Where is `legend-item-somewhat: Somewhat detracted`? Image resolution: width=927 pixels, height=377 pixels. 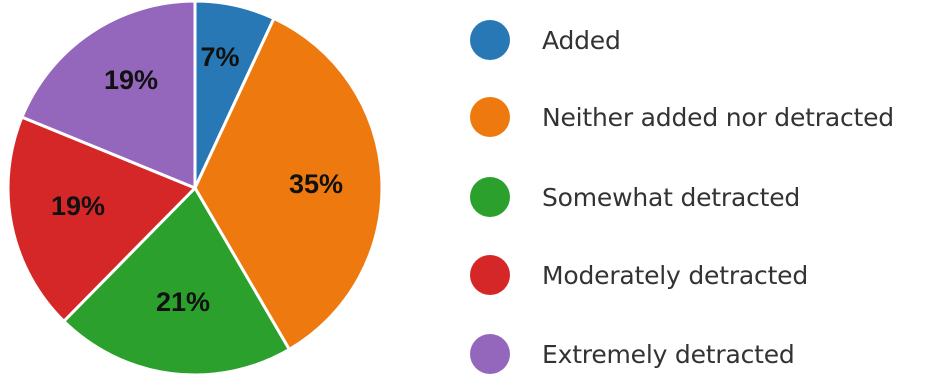
legend-item-somewhat: Somewhat detracted is located at coordinates (635, 197).